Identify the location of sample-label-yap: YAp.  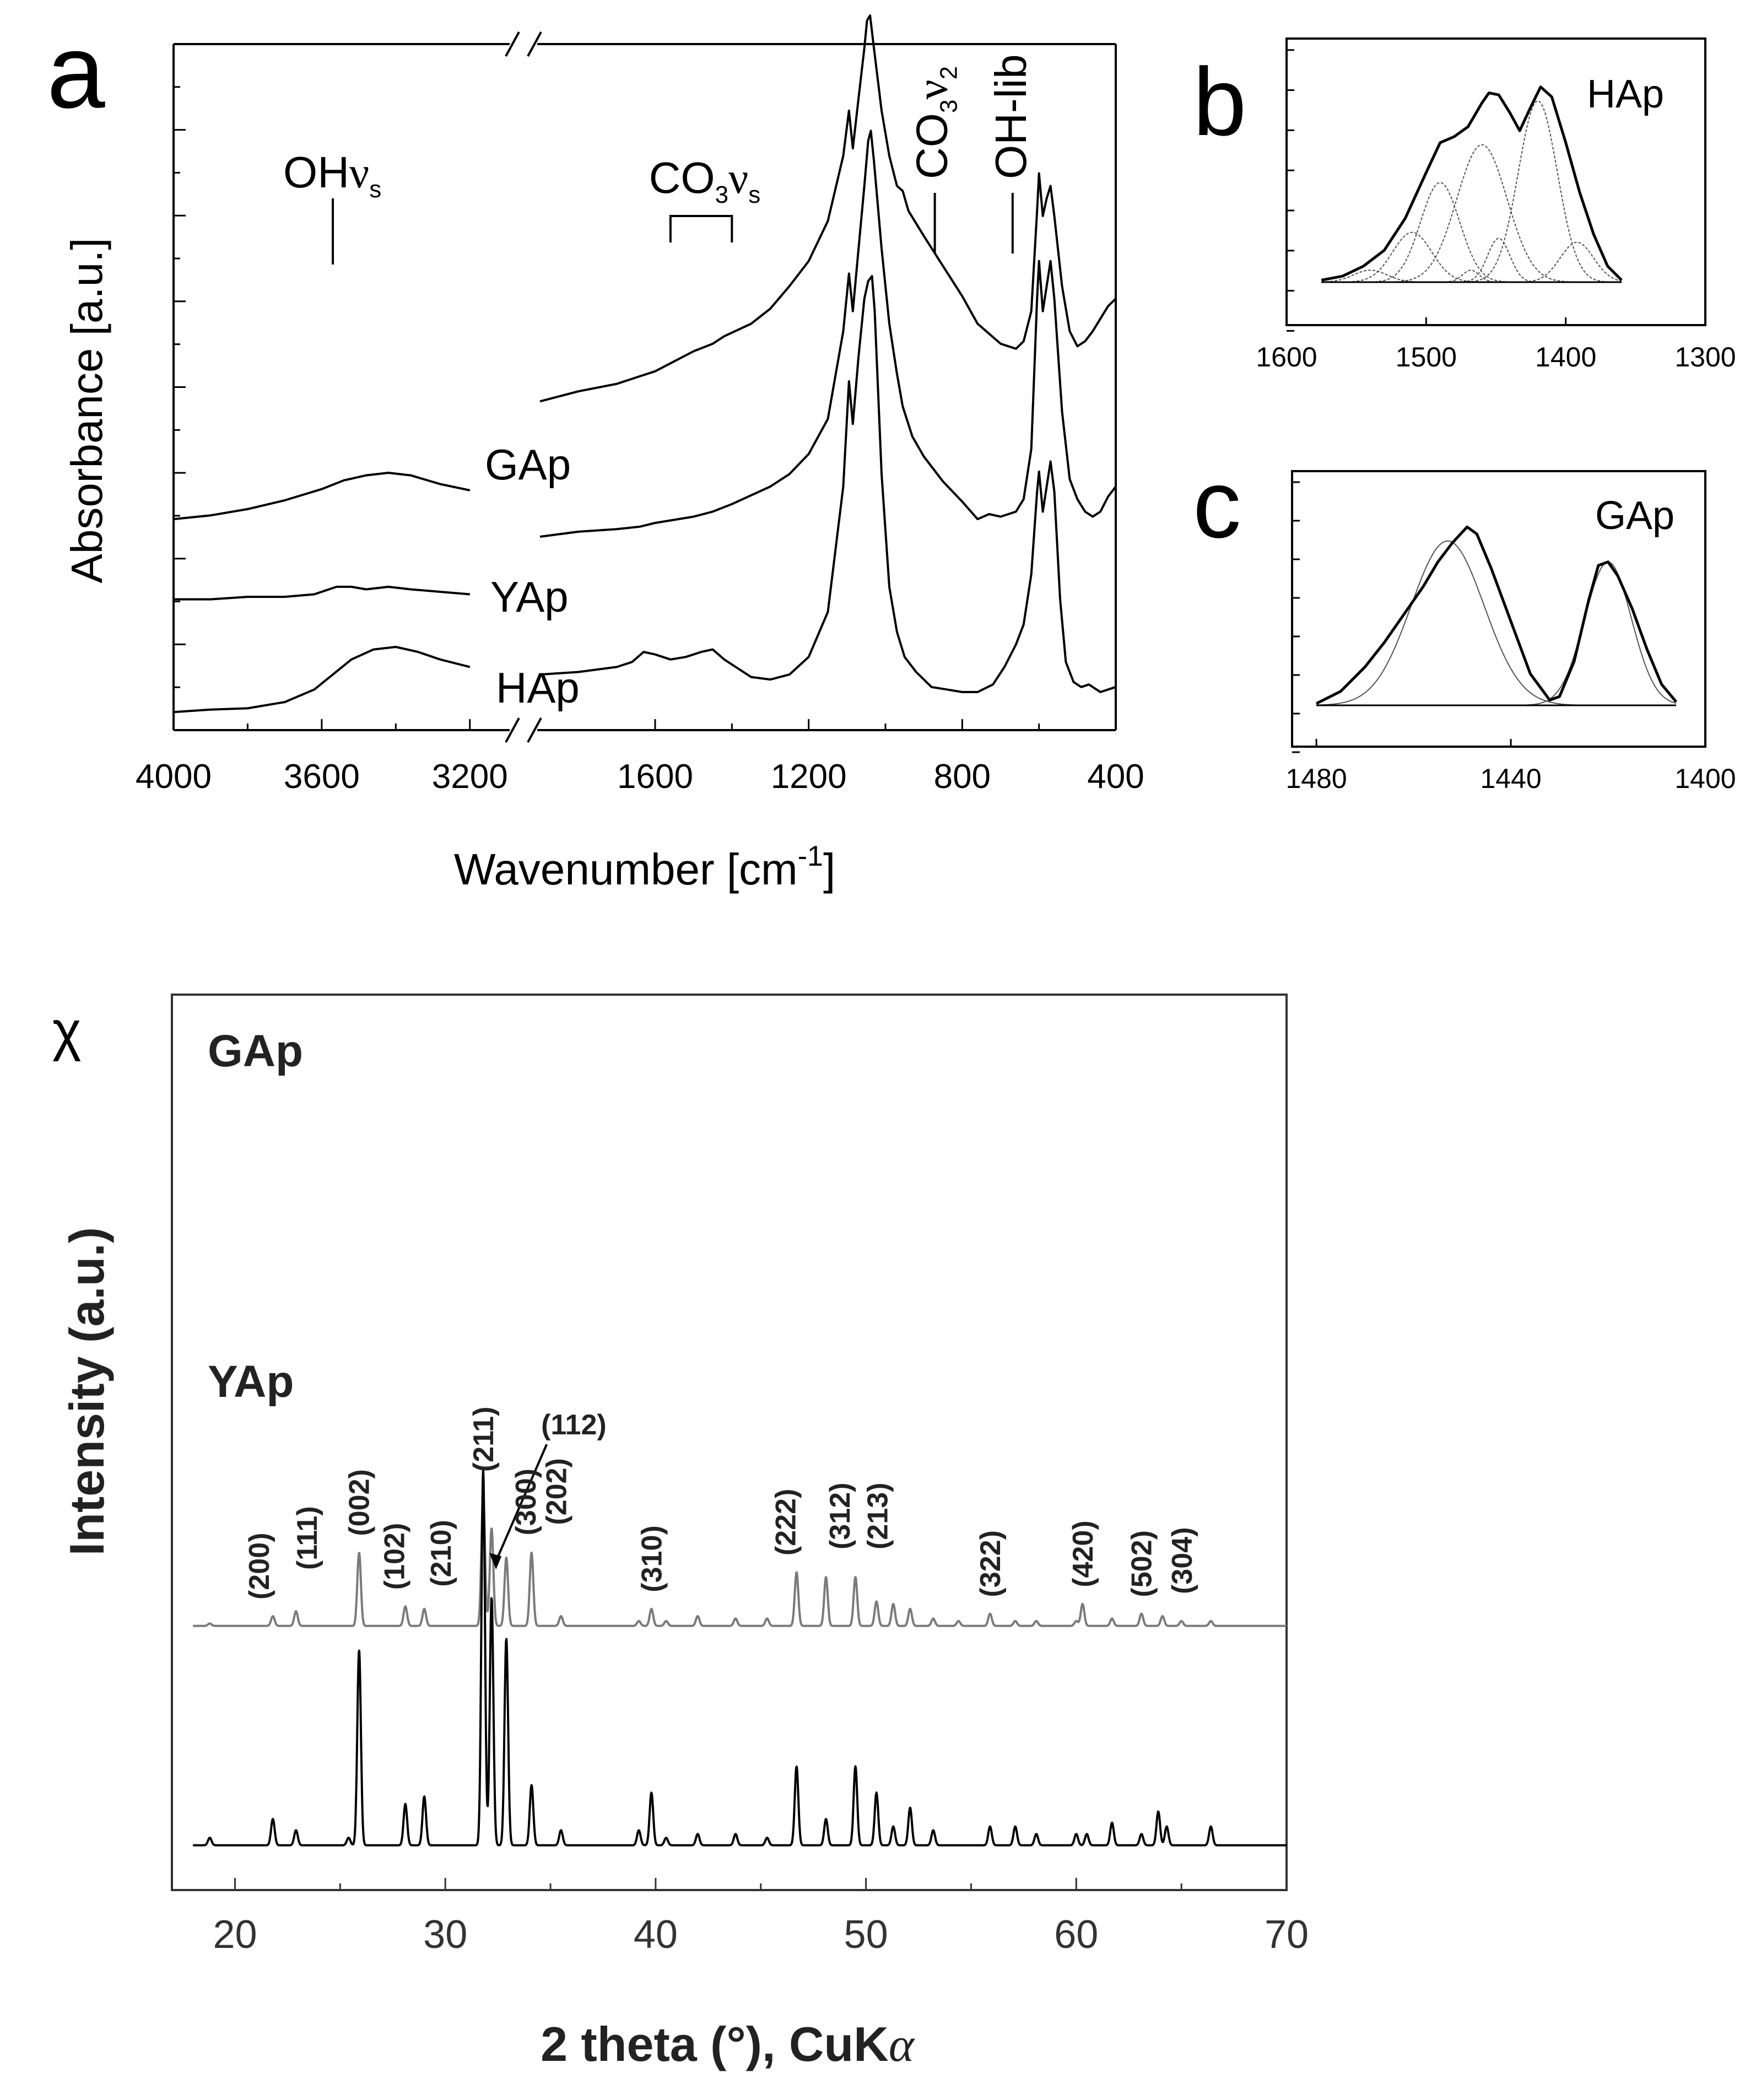
(251, 1382).